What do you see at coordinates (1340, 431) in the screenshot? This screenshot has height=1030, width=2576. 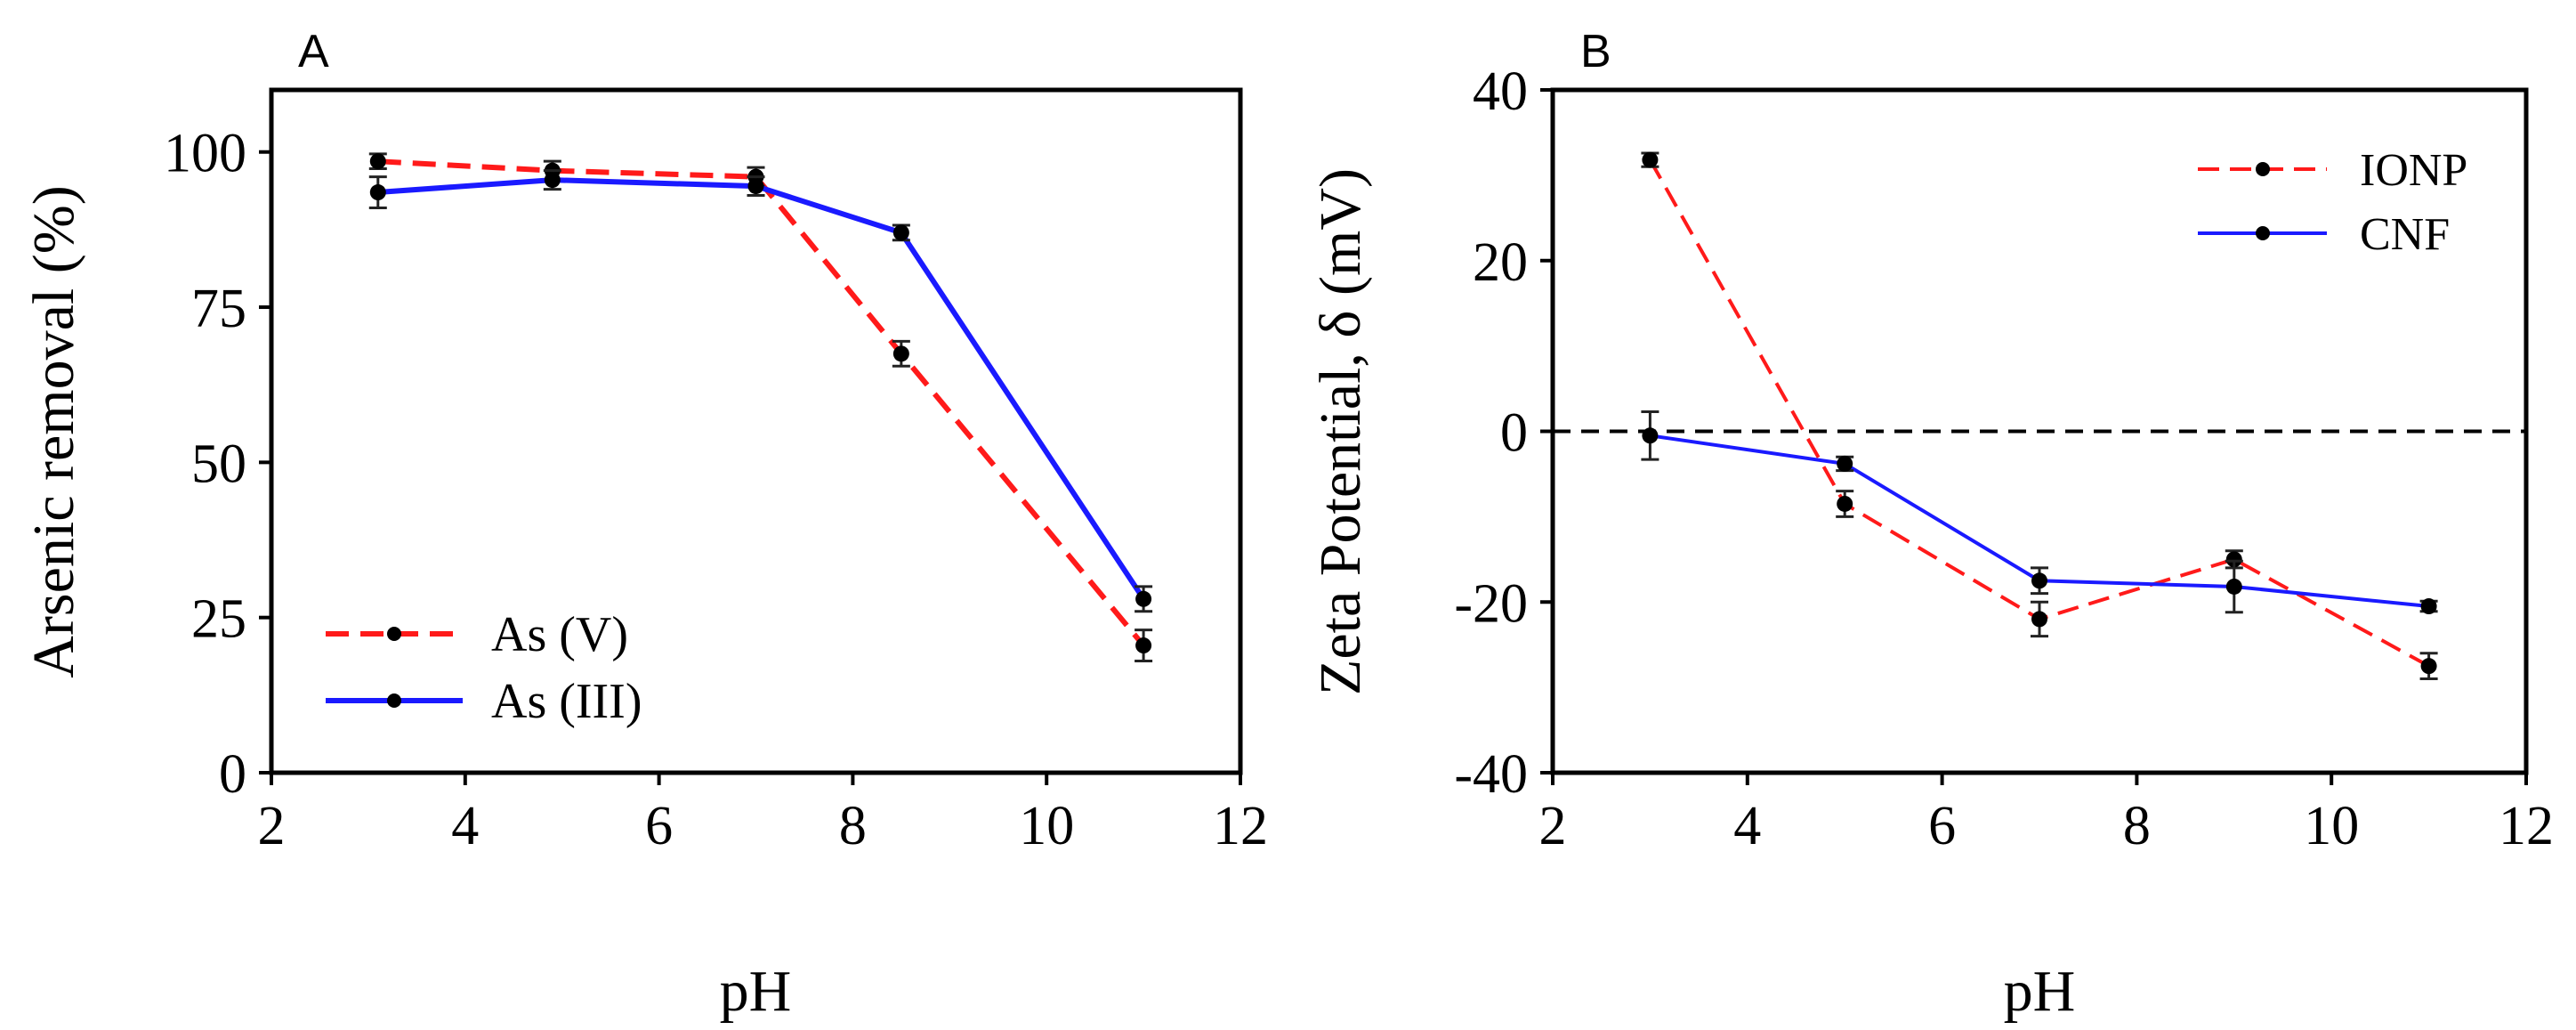 I see `y-axis-label-b: Zeta Potential, δ (mV)` at bounding box center [1340, 431].